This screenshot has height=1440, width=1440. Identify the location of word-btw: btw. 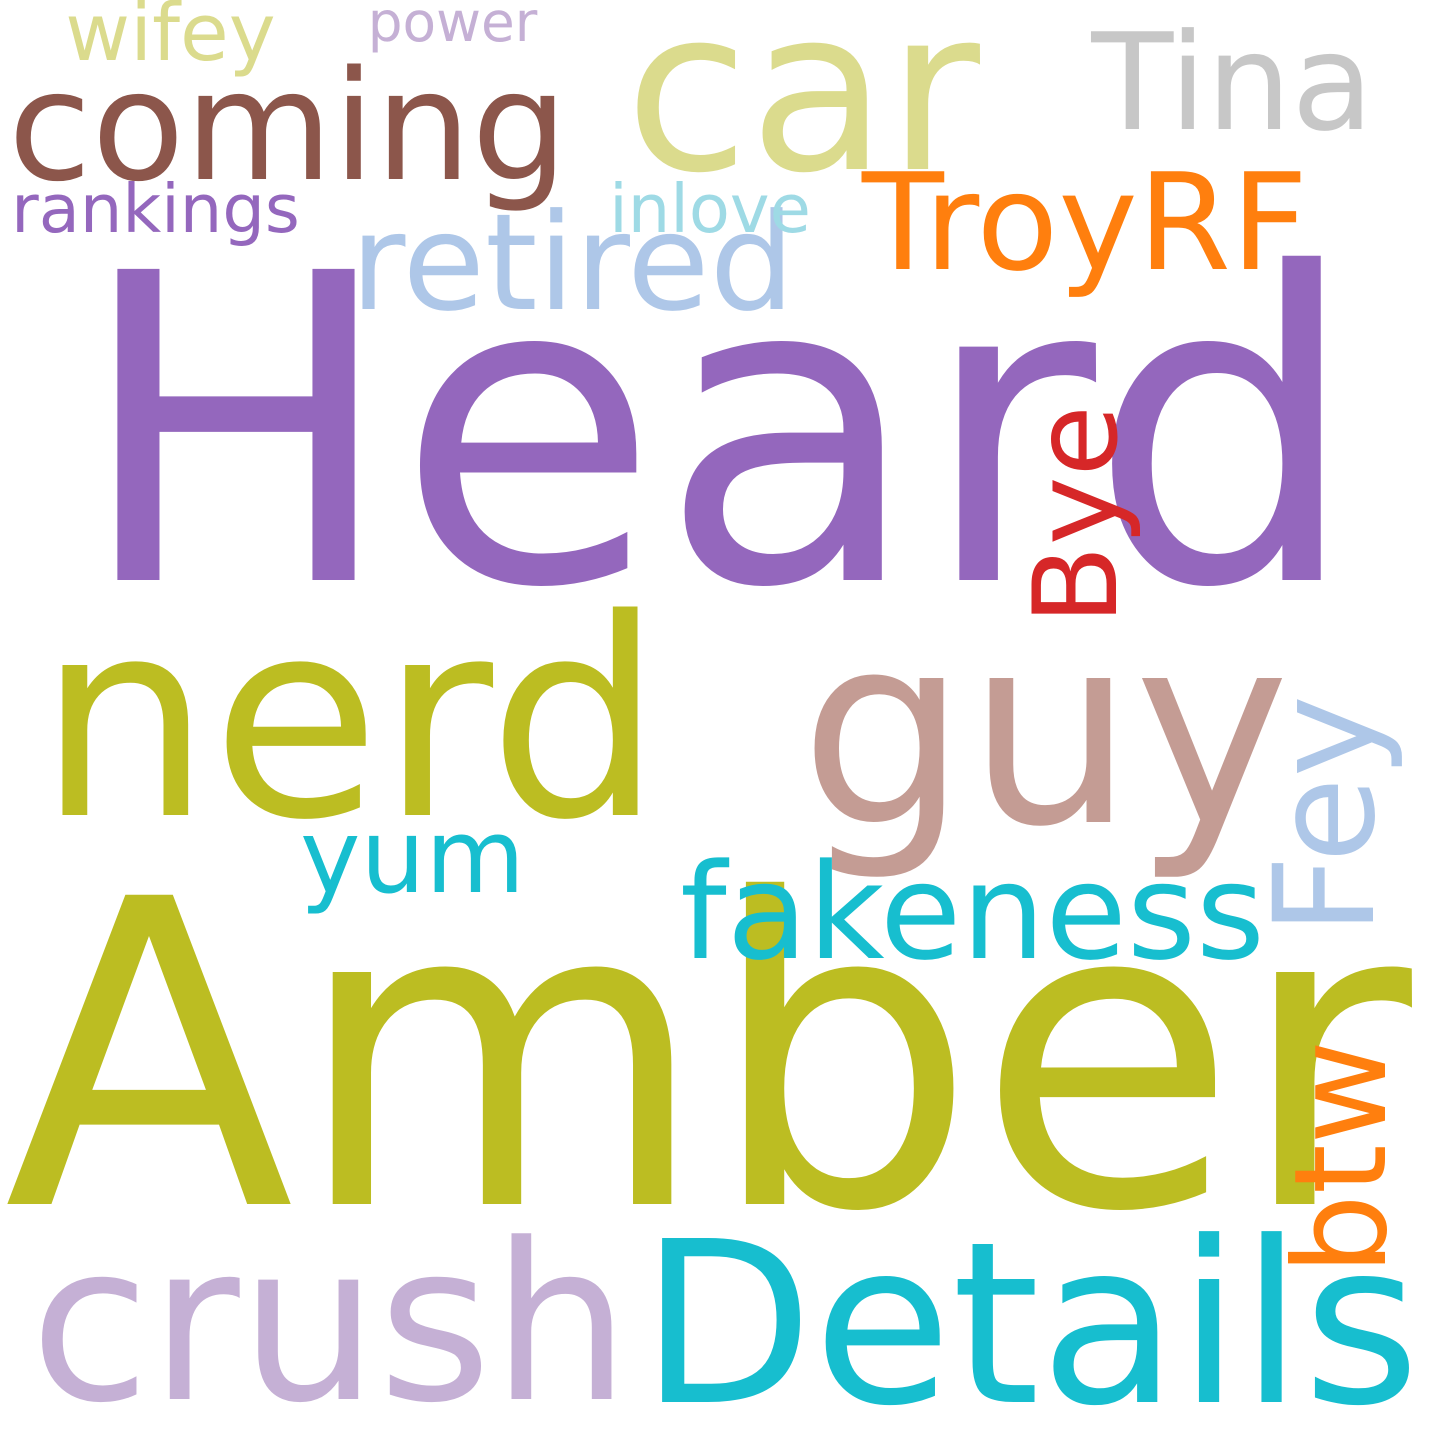
(1341, 1157).